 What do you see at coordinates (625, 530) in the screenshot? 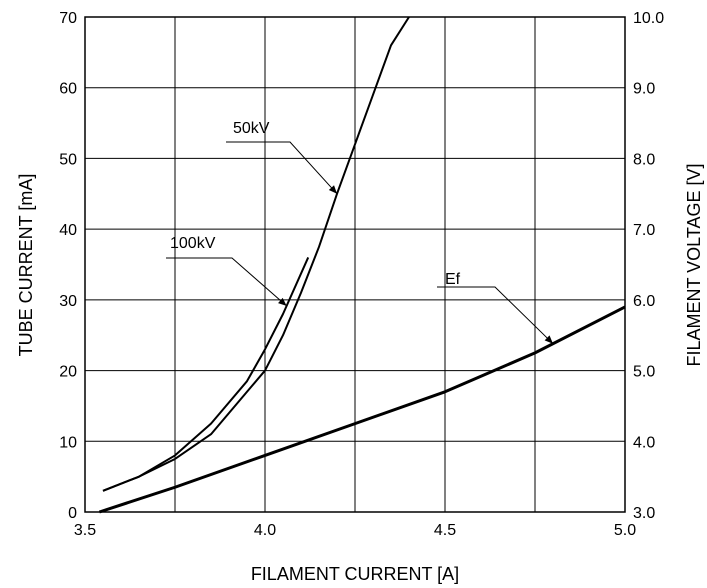
I see `x-tick-label: 5.0` at bounding box center [625, 530].